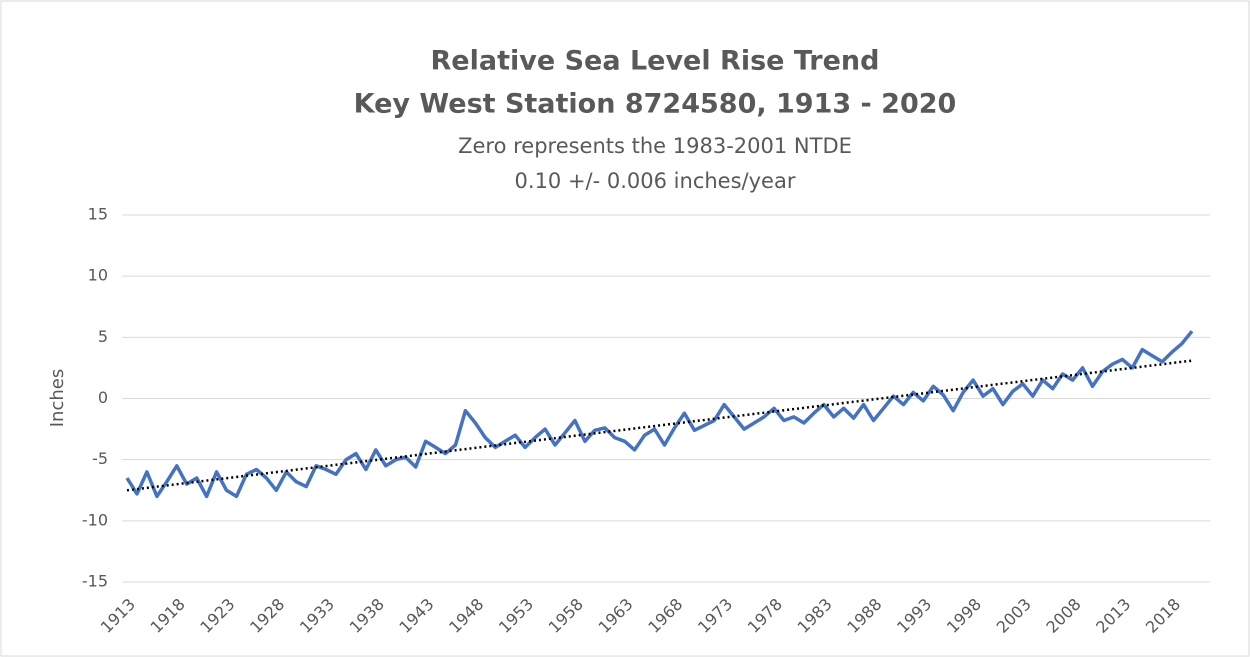 This screenshot has width=1250, height=657. I want to click on y-tick-label: 5, so click(103, 336).